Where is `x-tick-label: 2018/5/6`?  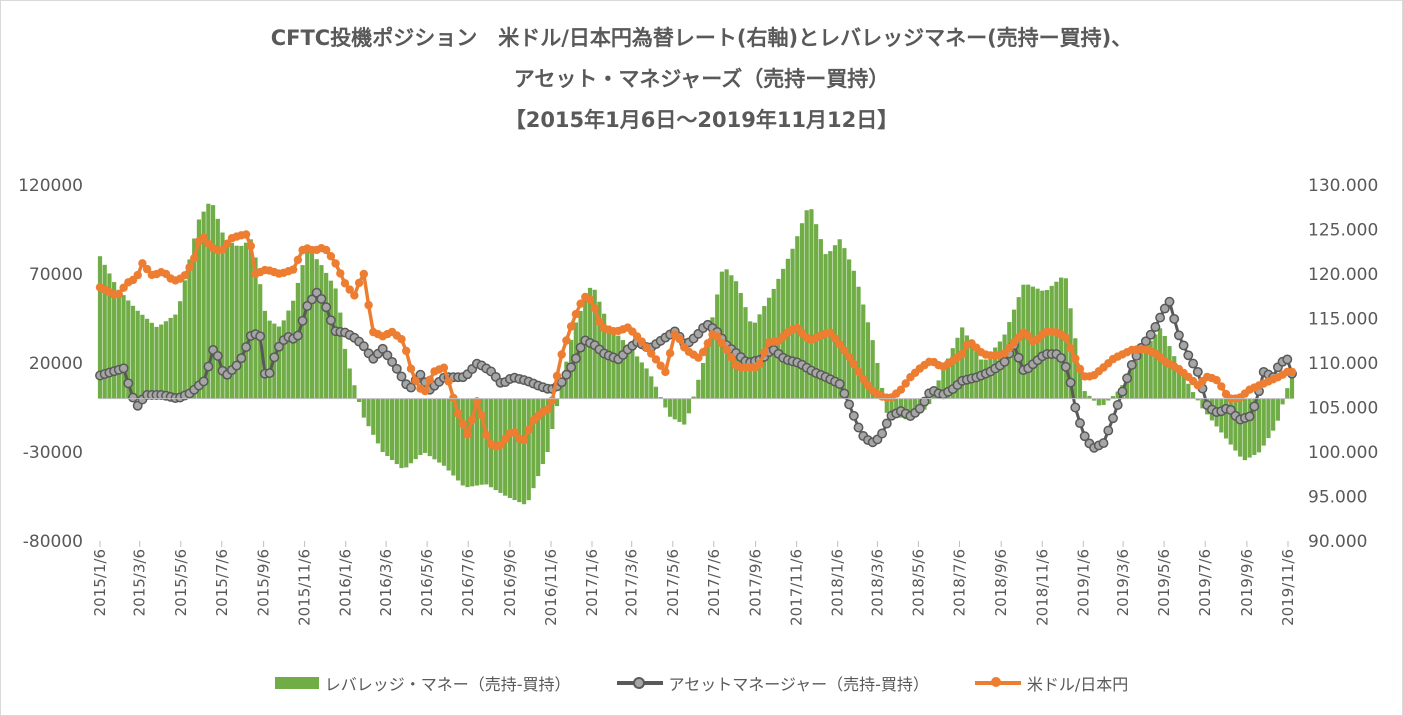 x-tick-label: 2018/5/6 is located at coordinates (918, 582).